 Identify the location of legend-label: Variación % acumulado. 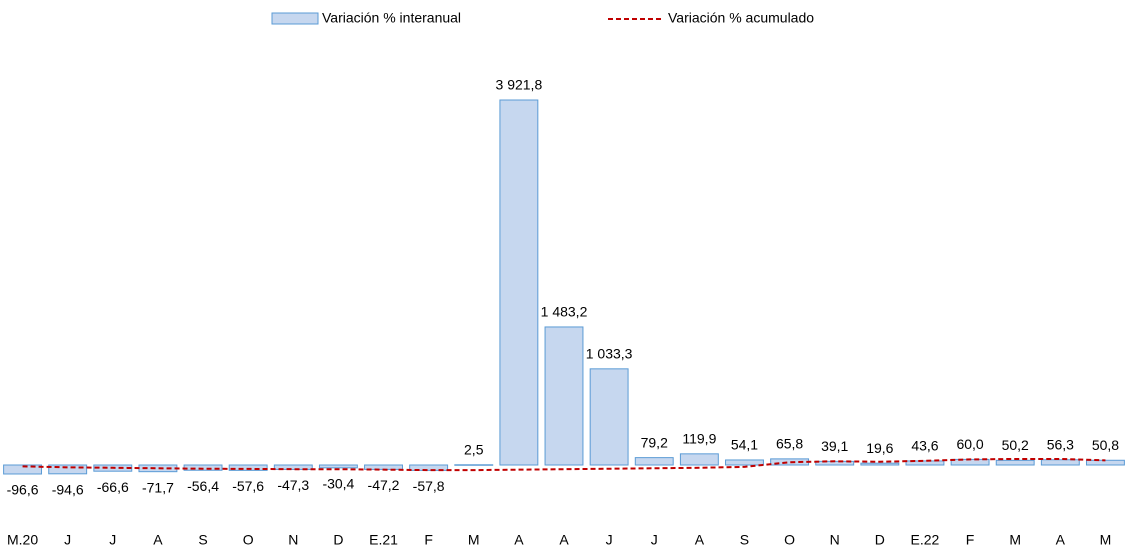
(741, 18).